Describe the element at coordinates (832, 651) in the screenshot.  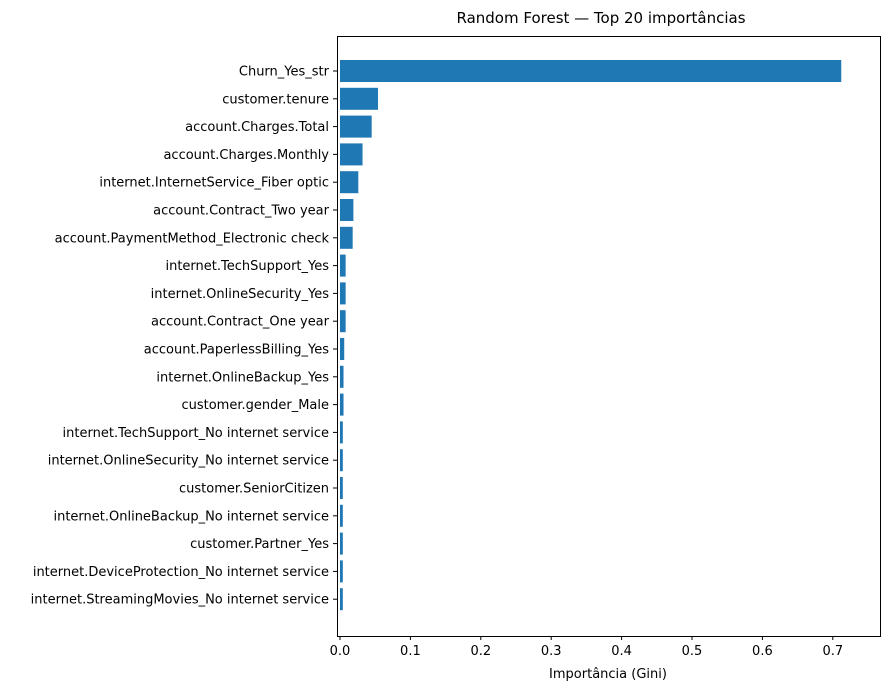
I see `x-tick-label: 0.7` at that location.